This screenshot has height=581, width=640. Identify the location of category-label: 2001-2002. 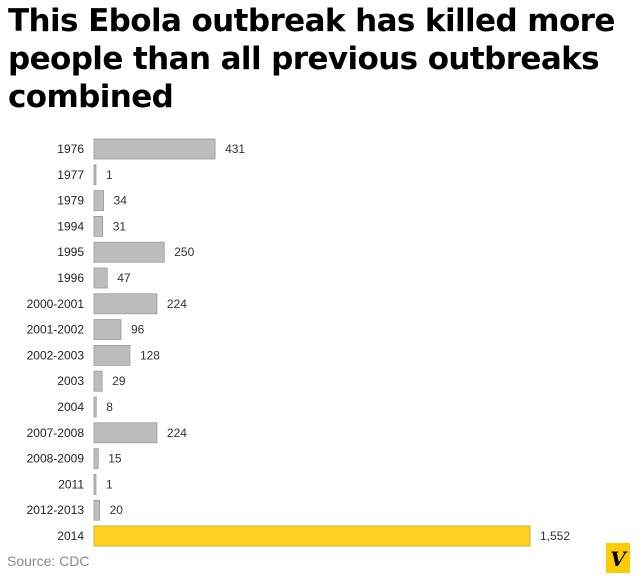
(56, 330).